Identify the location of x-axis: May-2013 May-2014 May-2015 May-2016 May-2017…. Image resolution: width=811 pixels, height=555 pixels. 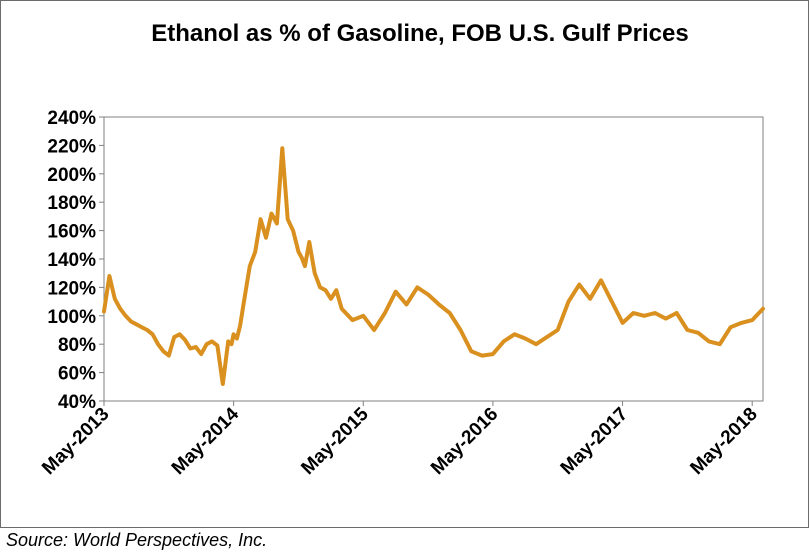
(400, 440).